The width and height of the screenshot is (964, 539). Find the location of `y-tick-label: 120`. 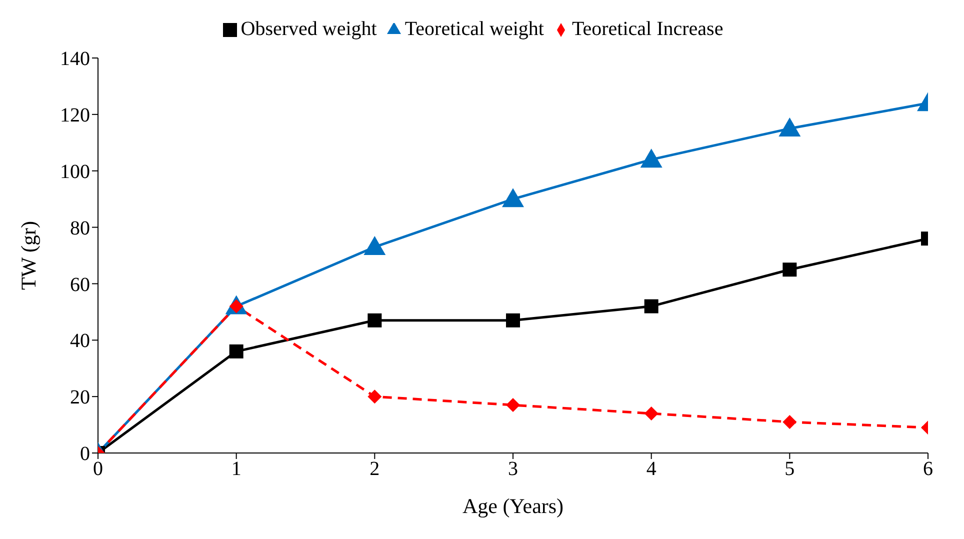

y-tick-label: 120 is located at coordinates (75, 115).